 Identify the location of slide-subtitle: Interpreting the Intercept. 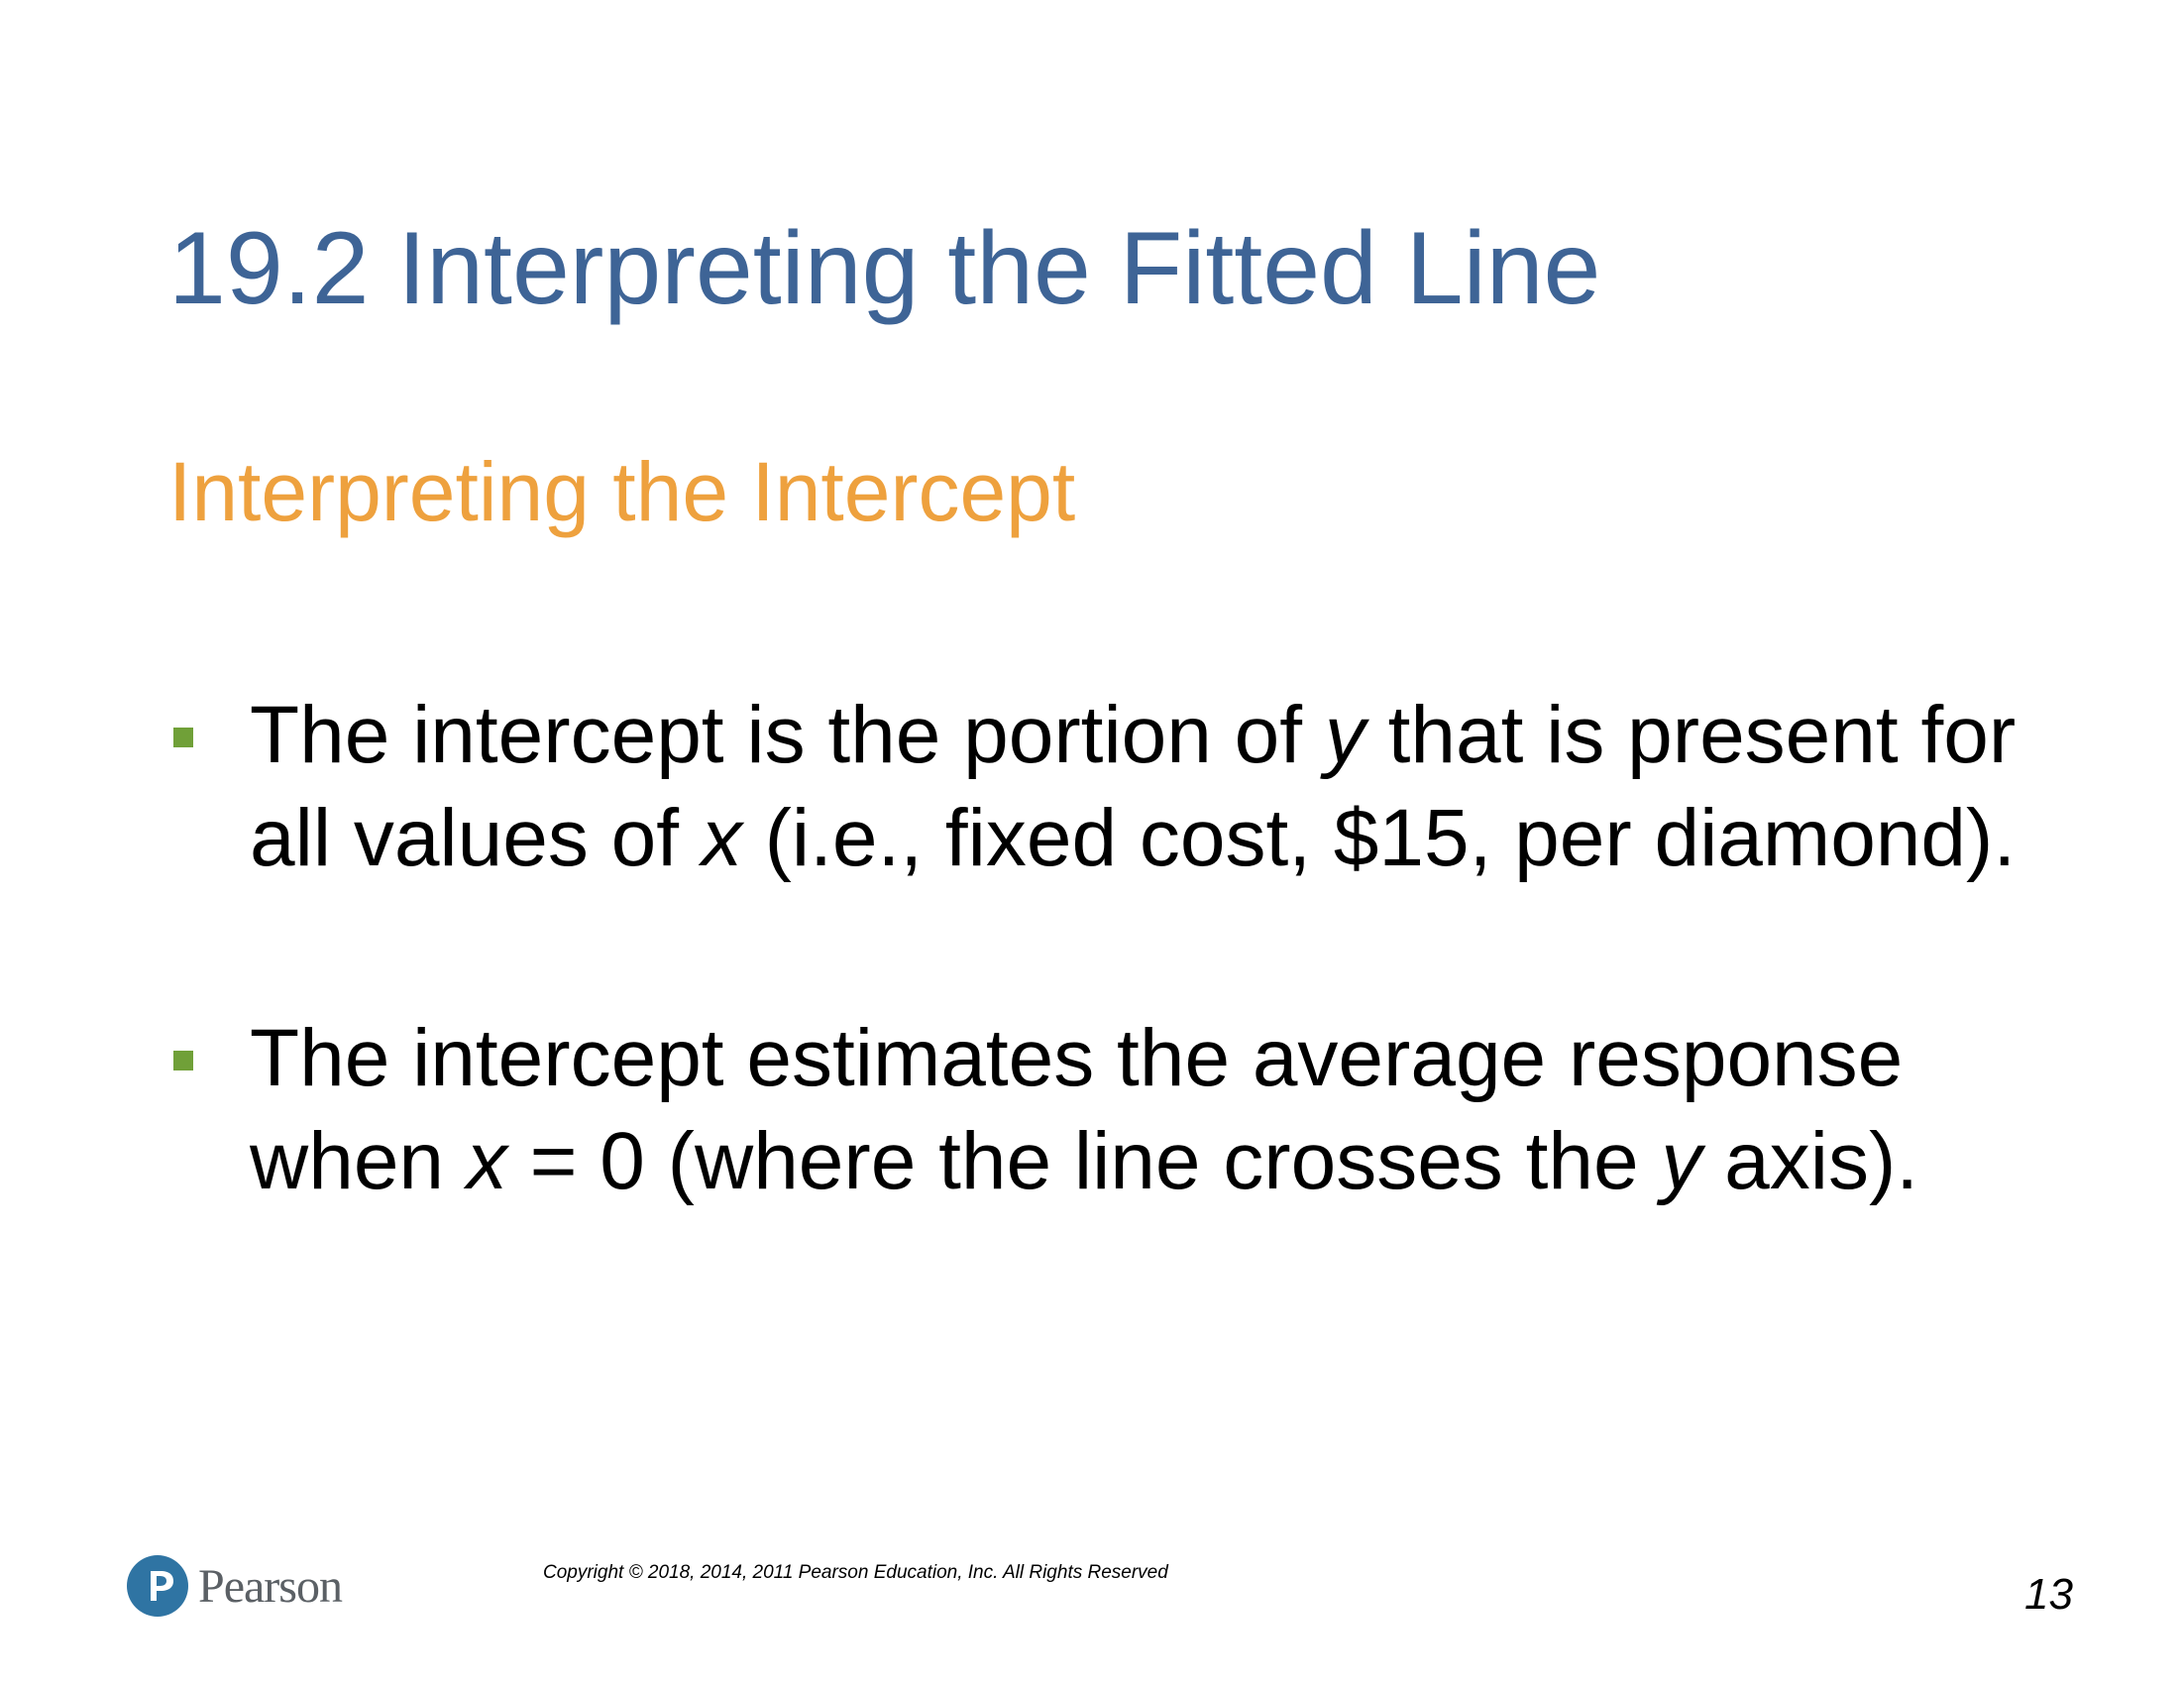
(622, 491).